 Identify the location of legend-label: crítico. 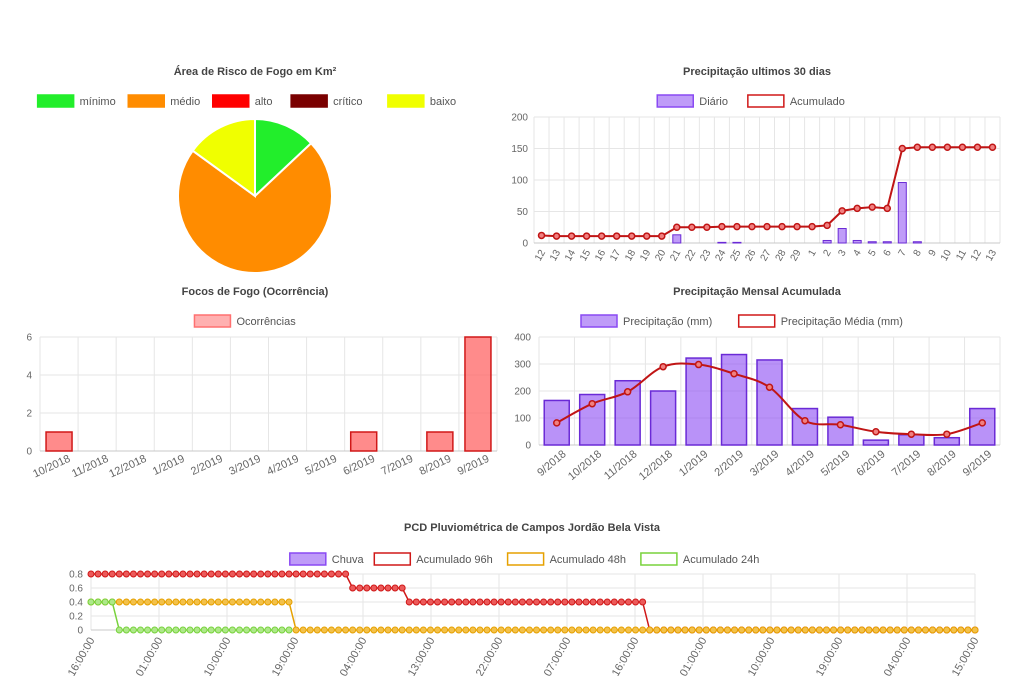
(347, 102).